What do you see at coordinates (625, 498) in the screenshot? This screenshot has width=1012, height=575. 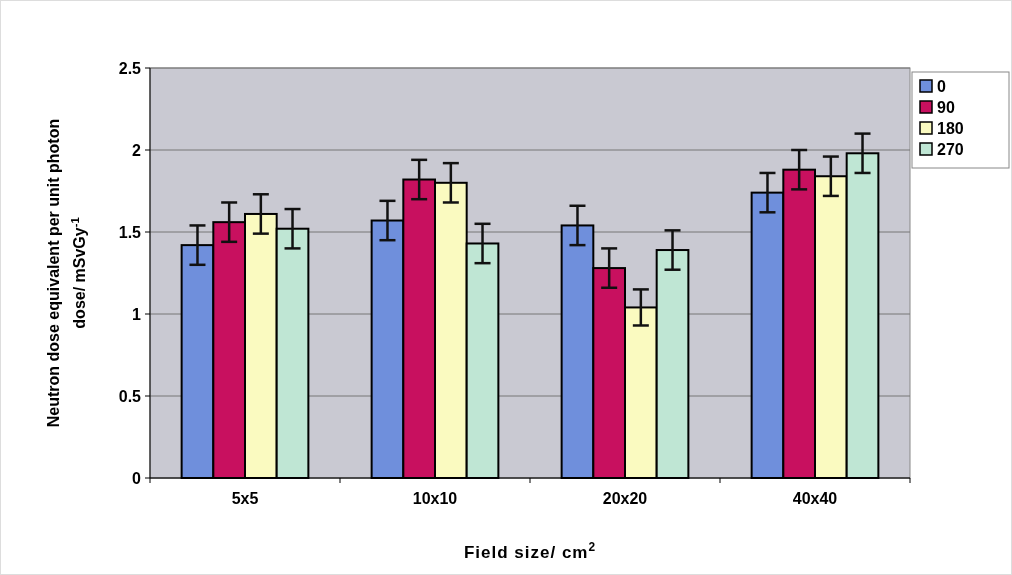 I see `x-tick-label: 20x20` at bounding box center [625, 498].